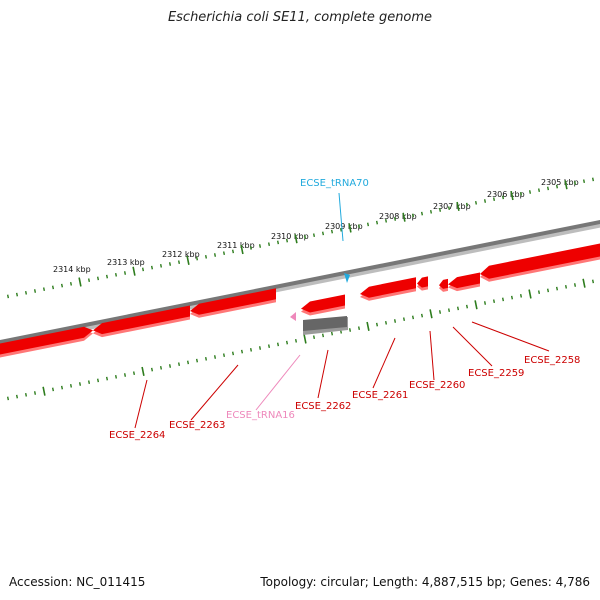 The width and height of the screenshot is (600, 600). What do you see at coordinates (443, 283) in the screenshot?
I see `gene-ECSE-2258a` at bounding box center [443, 283].